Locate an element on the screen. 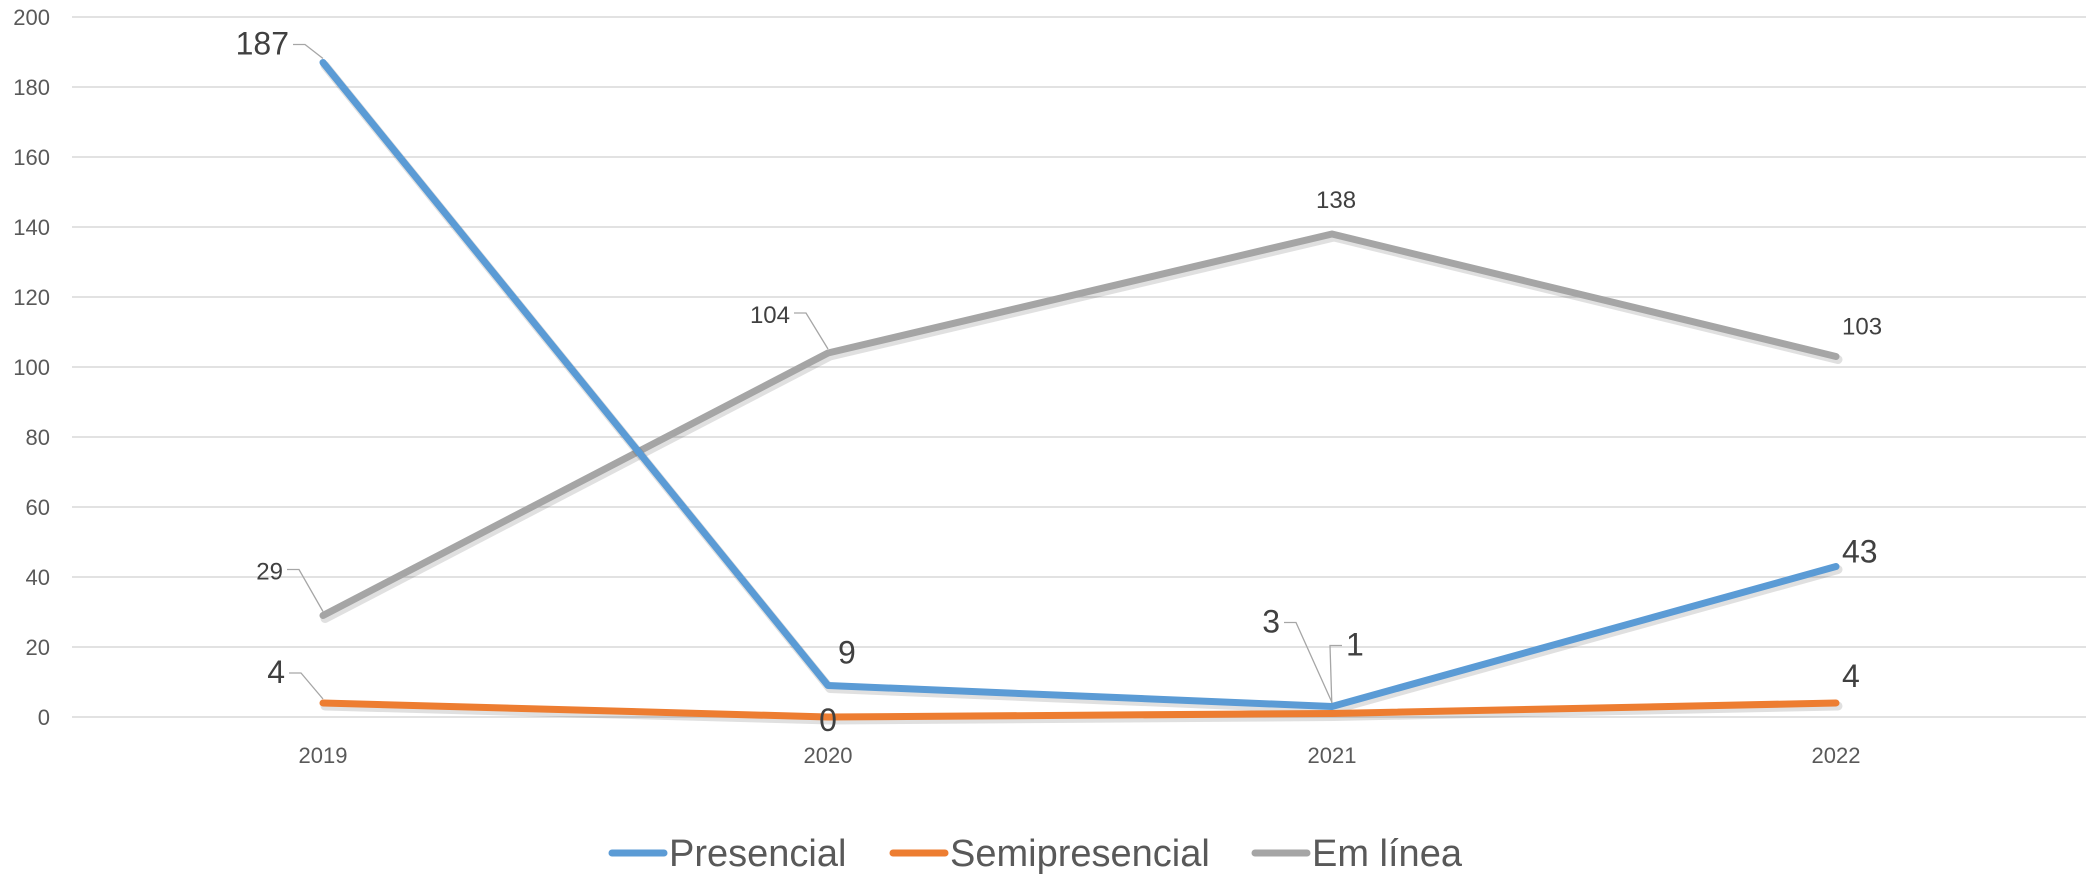  data-label: 104 is located at coordinates (770, 315).